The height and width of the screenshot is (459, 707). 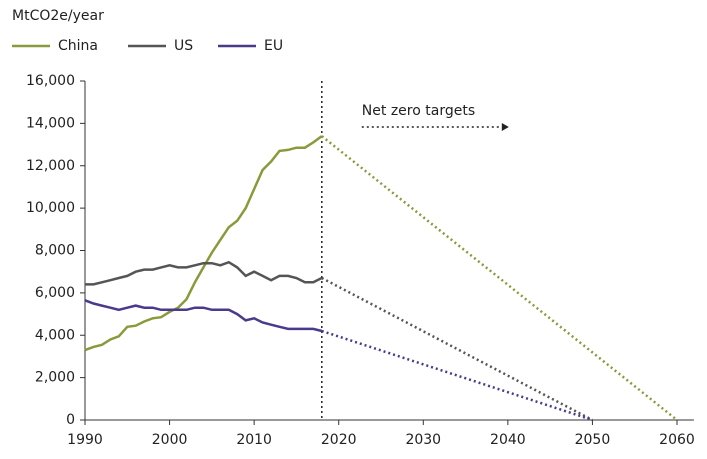 What do you see at coordinates (677, 440) in the screenshot?
I see `x-tick-label: 2060` at bounding box center [677, 440].